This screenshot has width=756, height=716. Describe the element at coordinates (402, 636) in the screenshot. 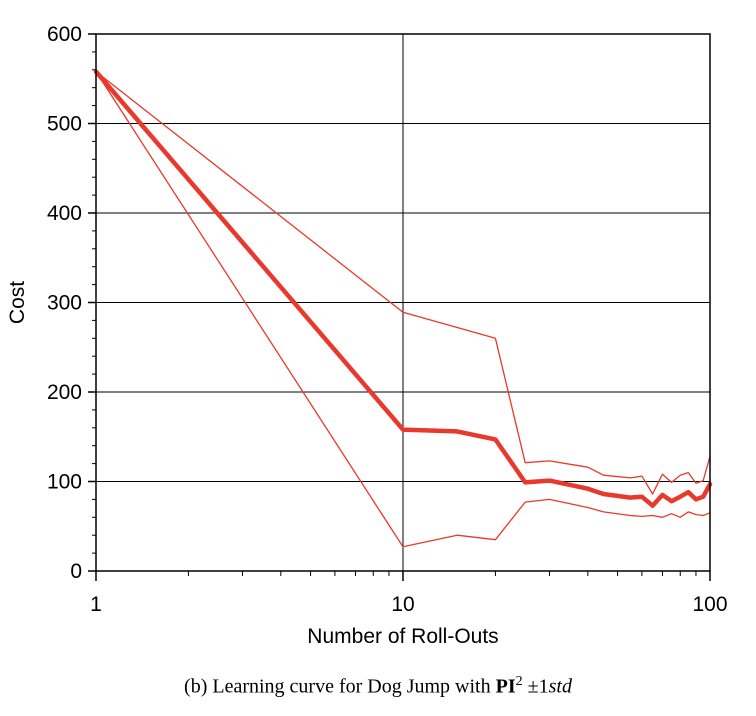

I see `x-axis-title: Number of Roll-Outs` at that location.